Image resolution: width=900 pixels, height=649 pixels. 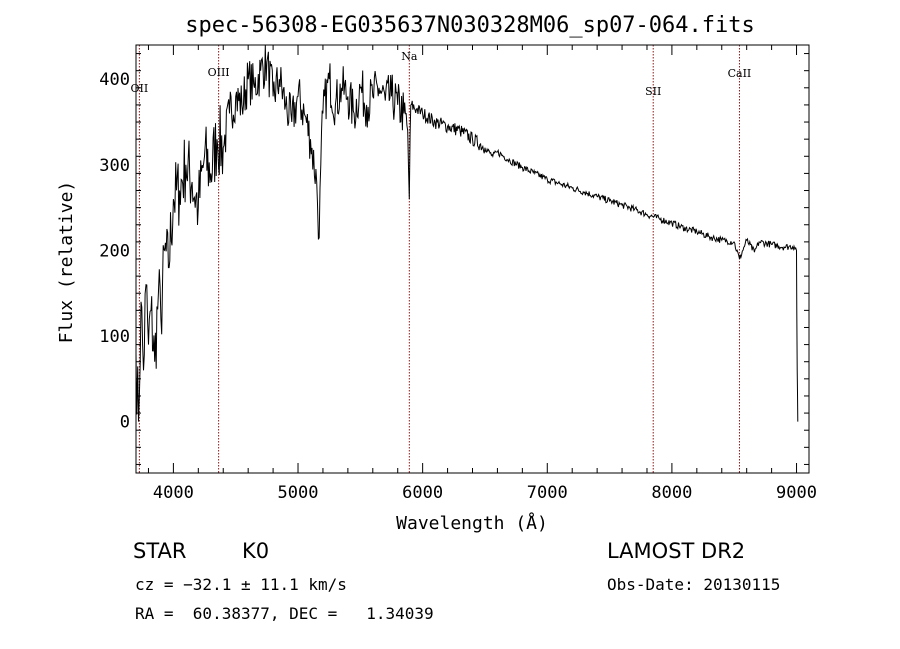 I want to click on y-tick-label: 200, so click(x=114, y=251).